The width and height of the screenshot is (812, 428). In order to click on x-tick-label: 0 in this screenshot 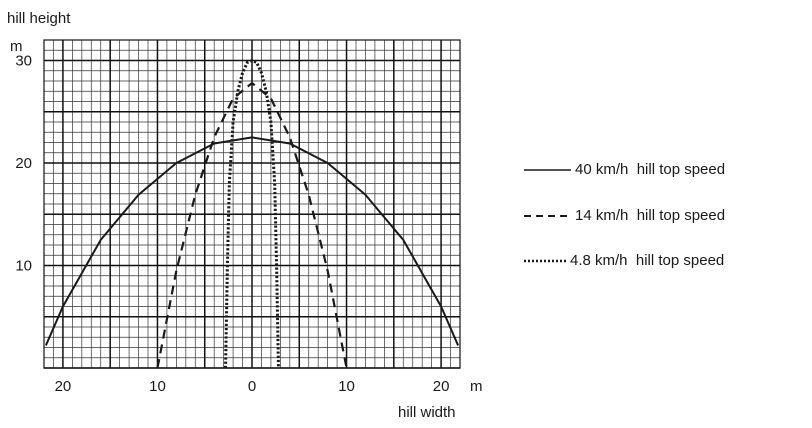, I will do `click(252, 386)`.